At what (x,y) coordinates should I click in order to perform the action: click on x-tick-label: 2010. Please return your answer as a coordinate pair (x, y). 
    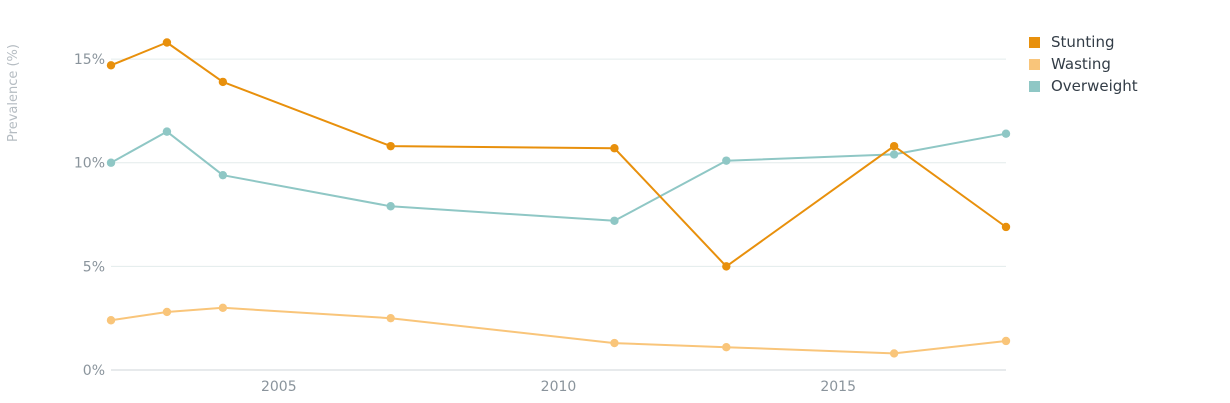
    Looking at the image, I should click on (559, 387).